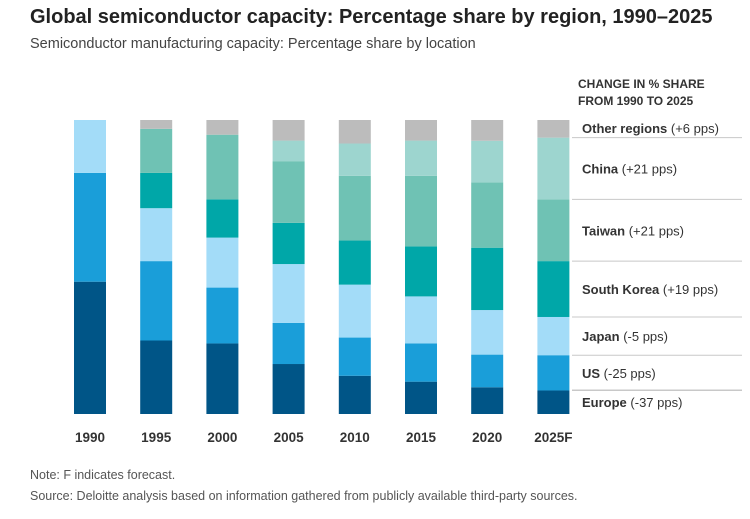  What do you see at coordinates (354, 311) in the screenshot?
I see `bar-segment-japan-2010` at bounding box center [354, 311].